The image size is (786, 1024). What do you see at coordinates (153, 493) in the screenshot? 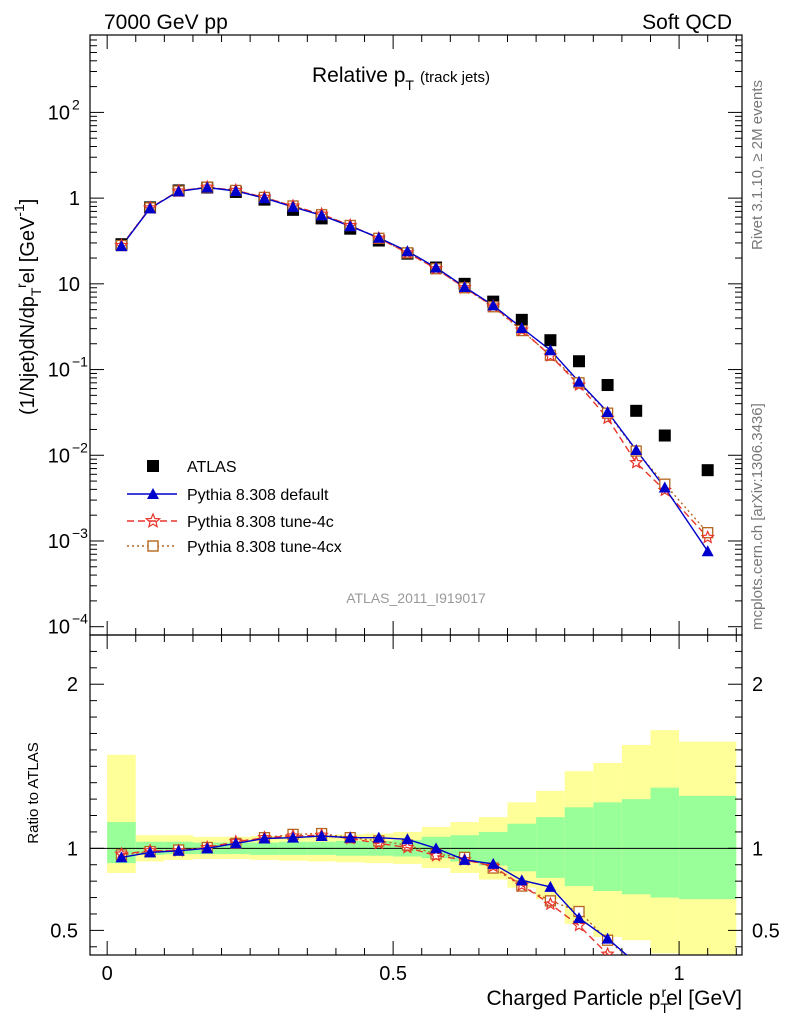
I see `legend-marker-default` at bounding box center [153, 493].